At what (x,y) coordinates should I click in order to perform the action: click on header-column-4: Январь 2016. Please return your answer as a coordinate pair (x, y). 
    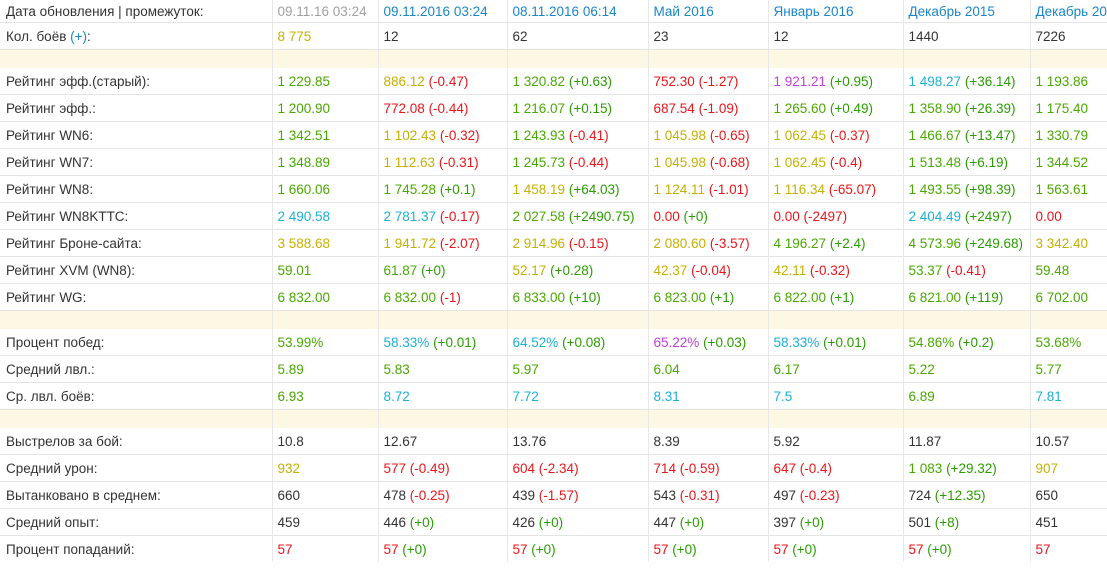
    Looking at the image, I should click on (836, 11).